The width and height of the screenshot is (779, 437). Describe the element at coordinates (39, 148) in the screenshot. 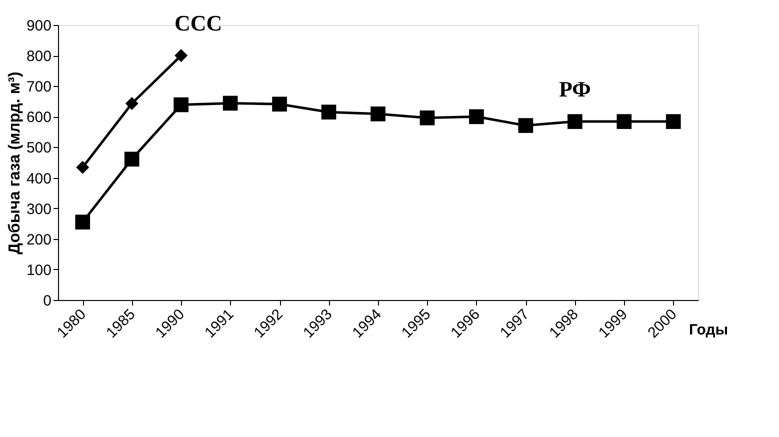

I see `y-tick-label: 500` at that location.